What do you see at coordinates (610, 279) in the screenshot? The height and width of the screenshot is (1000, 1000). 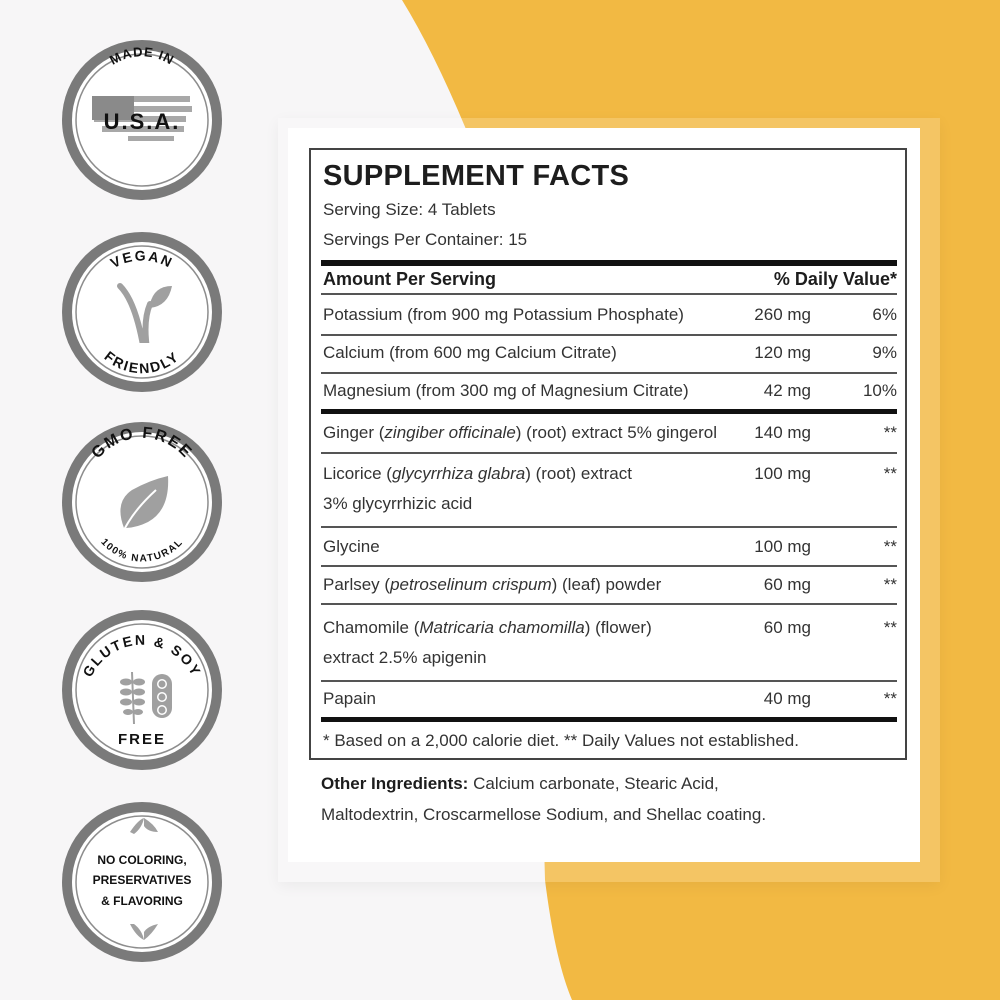 I see `table-header: Amount Per Serving % Daily Value*` at bounding box center [610, 279].